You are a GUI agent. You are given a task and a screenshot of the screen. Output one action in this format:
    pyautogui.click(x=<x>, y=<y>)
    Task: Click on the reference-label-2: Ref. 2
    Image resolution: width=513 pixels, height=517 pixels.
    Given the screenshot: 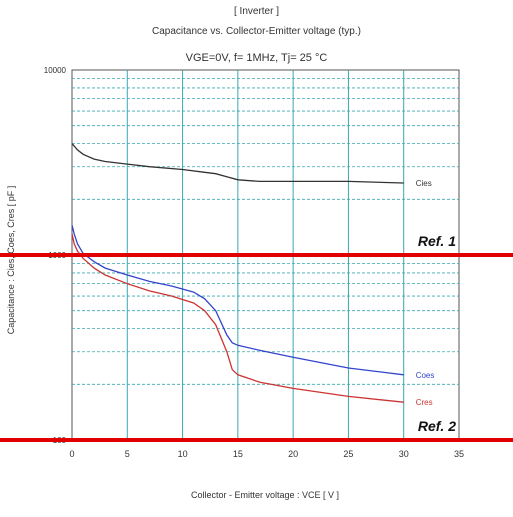 What is the action you would take?
    pyautogui.click(x=437, y=426)
    